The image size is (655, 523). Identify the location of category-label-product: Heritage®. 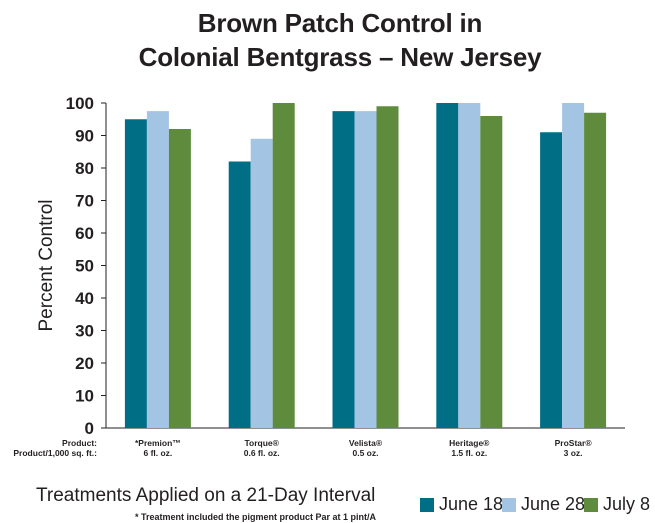
(469, 443).